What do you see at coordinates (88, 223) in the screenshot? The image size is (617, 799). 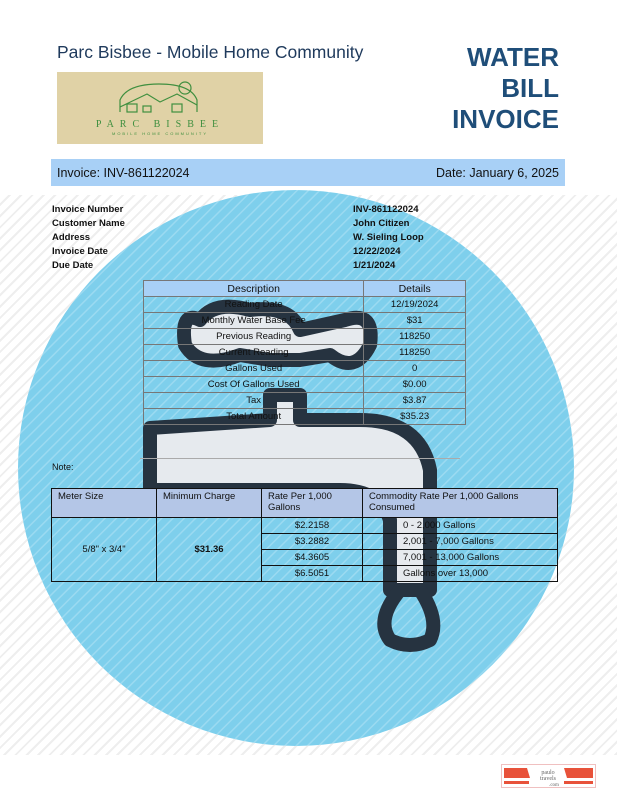 I see `info-label: Customer Name` at bounding box center [88, 223].